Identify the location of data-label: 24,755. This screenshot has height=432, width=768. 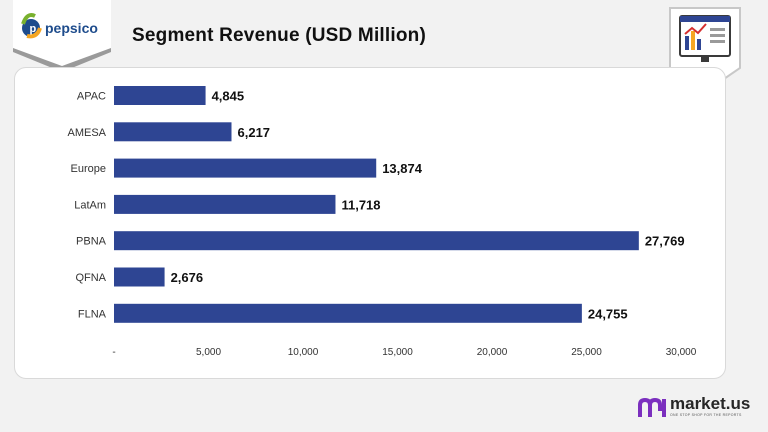
(608, 313).